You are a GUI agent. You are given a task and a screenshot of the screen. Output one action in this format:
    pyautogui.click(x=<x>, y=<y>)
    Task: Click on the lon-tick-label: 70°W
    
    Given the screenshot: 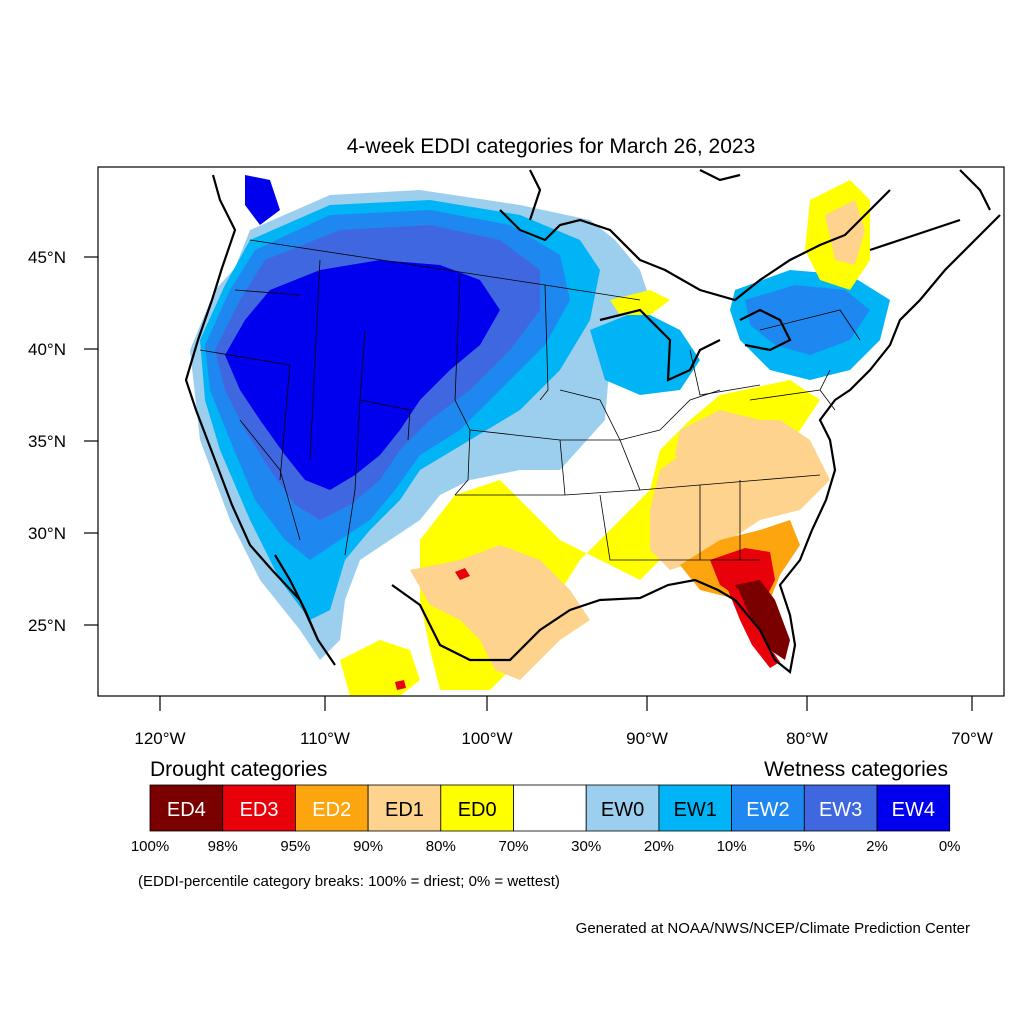 What is the action you would take?
    pyautogui.click(x=972, y=738)
    